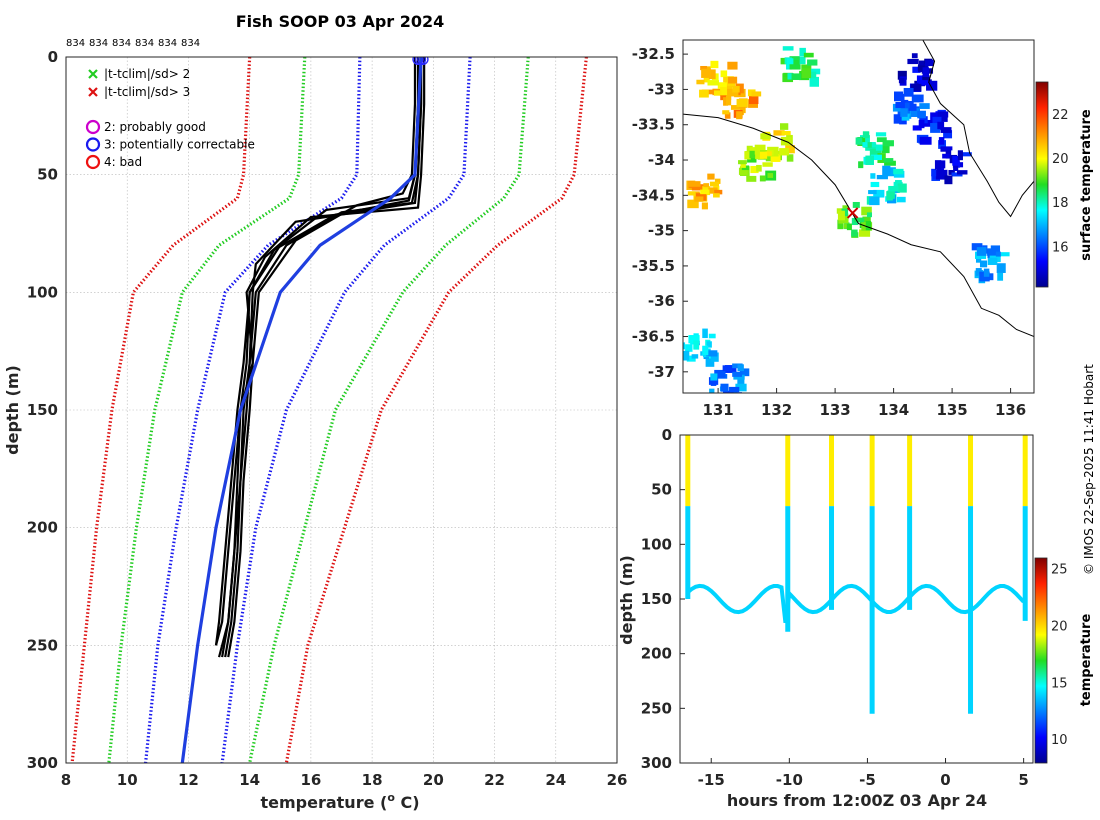 Image resolution: width=1100 pixels, height=820 pixels. Describe the element at coordinates (656, 654) in the screenshot. I see `timeseries-ytick-label: 200` at that location.